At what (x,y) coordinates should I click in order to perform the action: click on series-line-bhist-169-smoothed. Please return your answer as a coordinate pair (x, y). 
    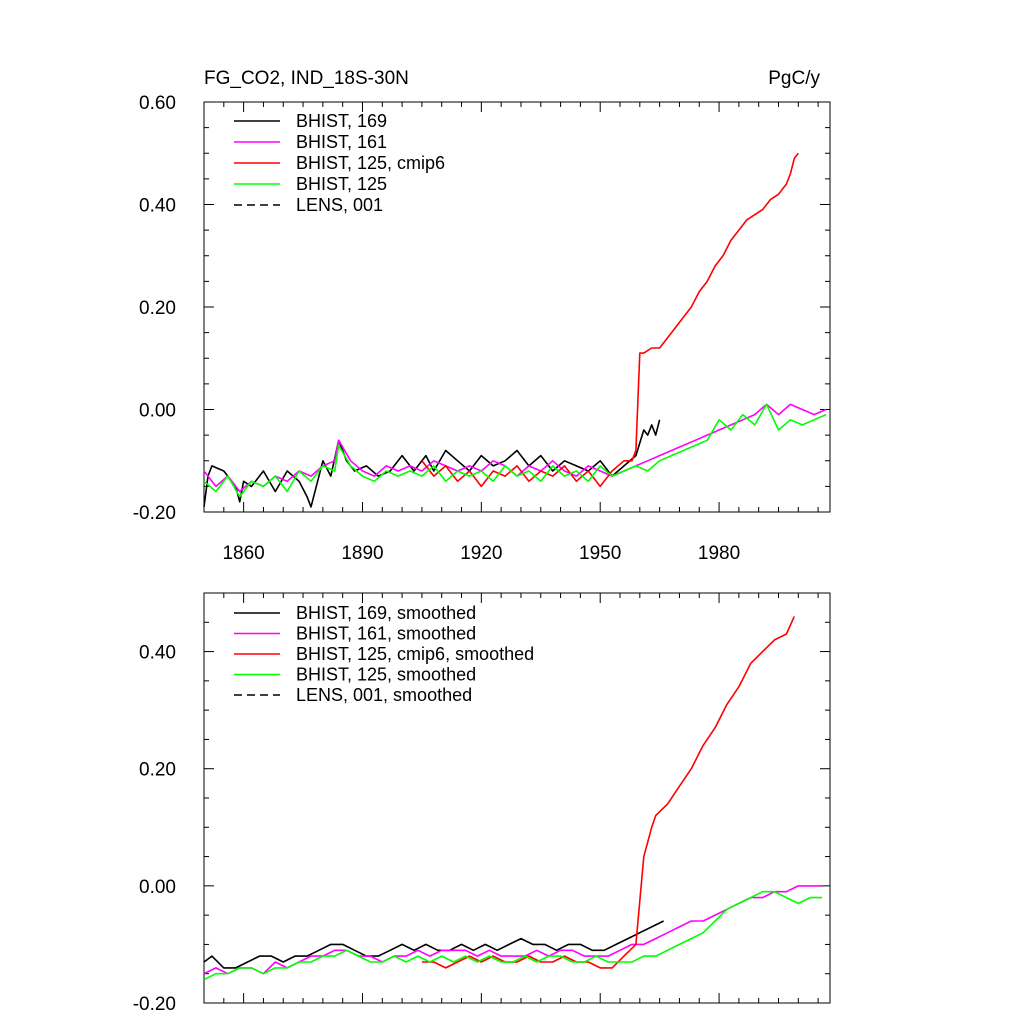
    Looking at the image, I should click on (433, 944).